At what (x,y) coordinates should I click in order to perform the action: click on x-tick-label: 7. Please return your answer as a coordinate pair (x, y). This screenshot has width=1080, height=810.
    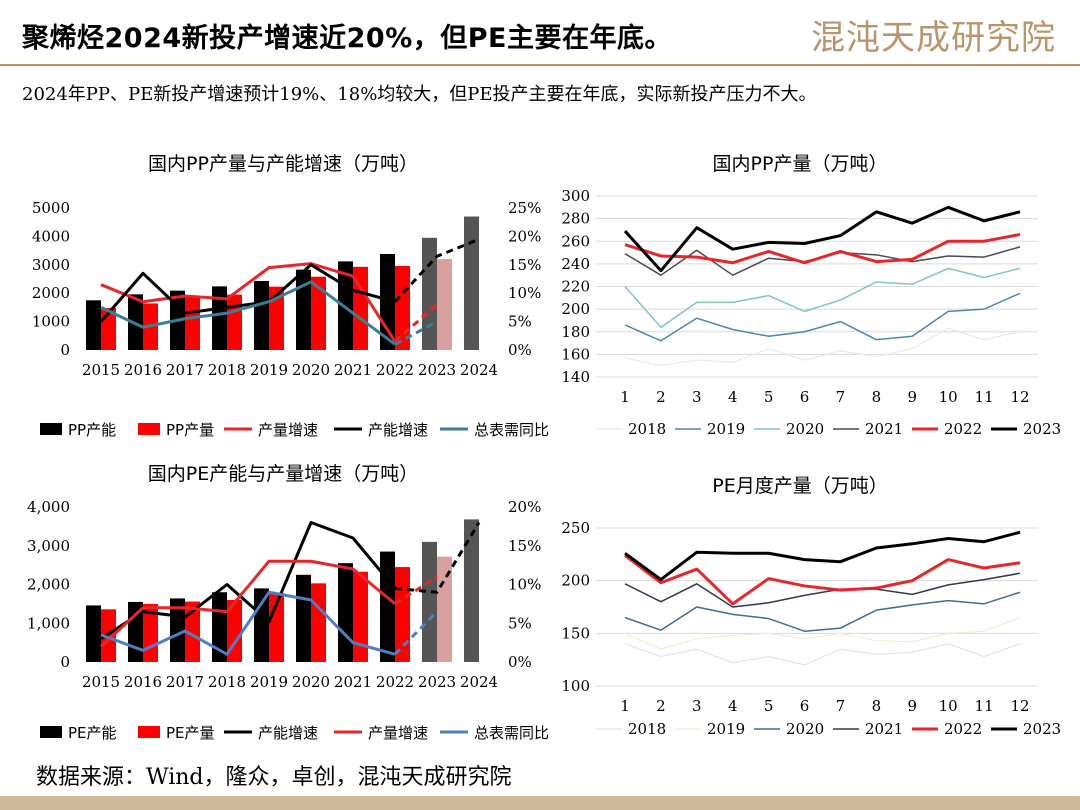
    Looking at the image, I should click on (841, 397).